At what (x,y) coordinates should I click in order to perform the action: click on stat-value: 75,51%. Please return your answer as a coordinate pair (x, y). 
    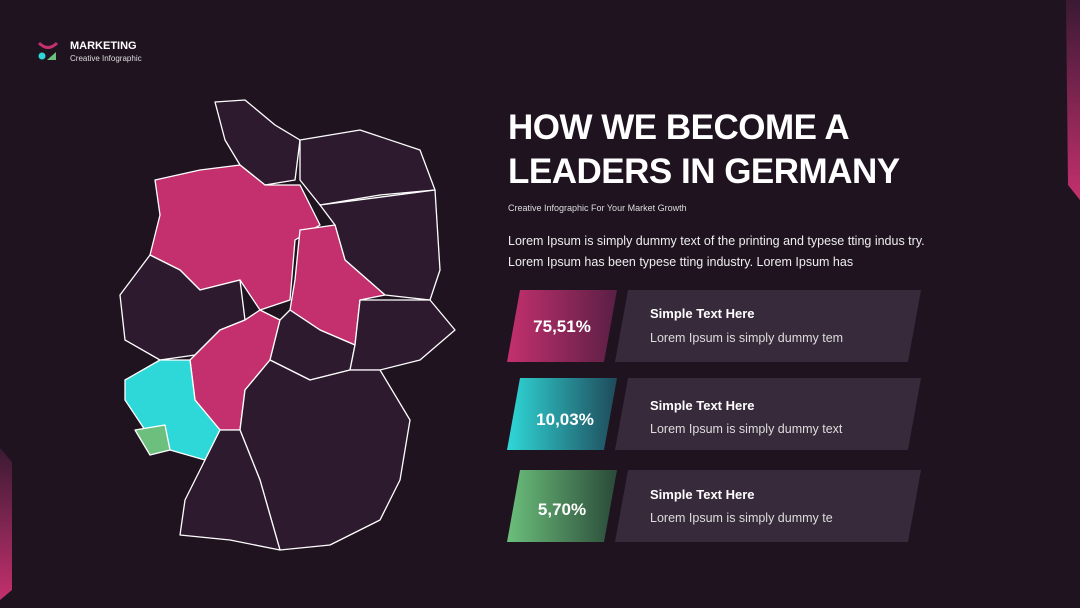
    Looking at the image, I should click on (562, 326).